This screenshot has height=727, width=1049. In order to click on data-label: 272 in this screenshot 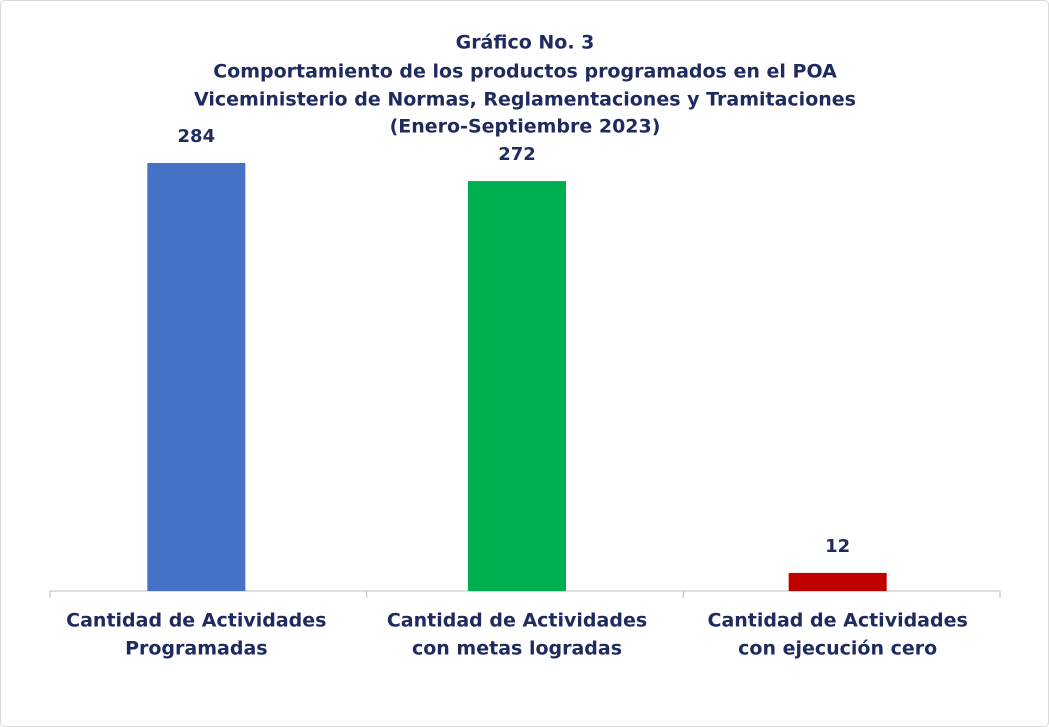, I will do `click(517, 154)`.